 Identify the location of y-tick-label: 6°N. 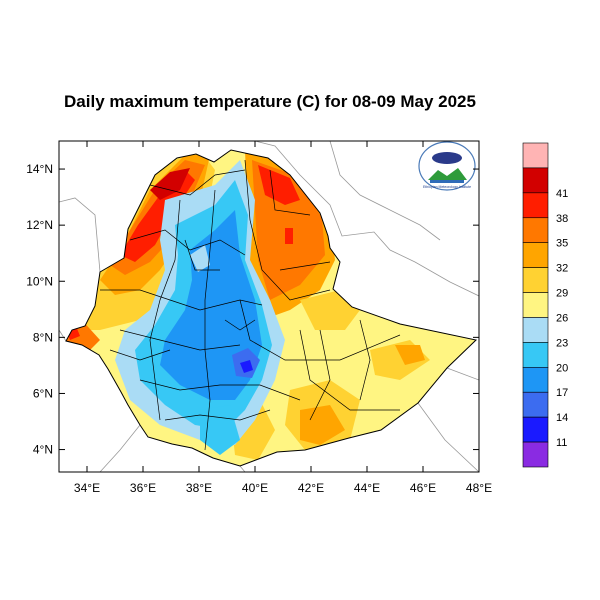
(43, 393).